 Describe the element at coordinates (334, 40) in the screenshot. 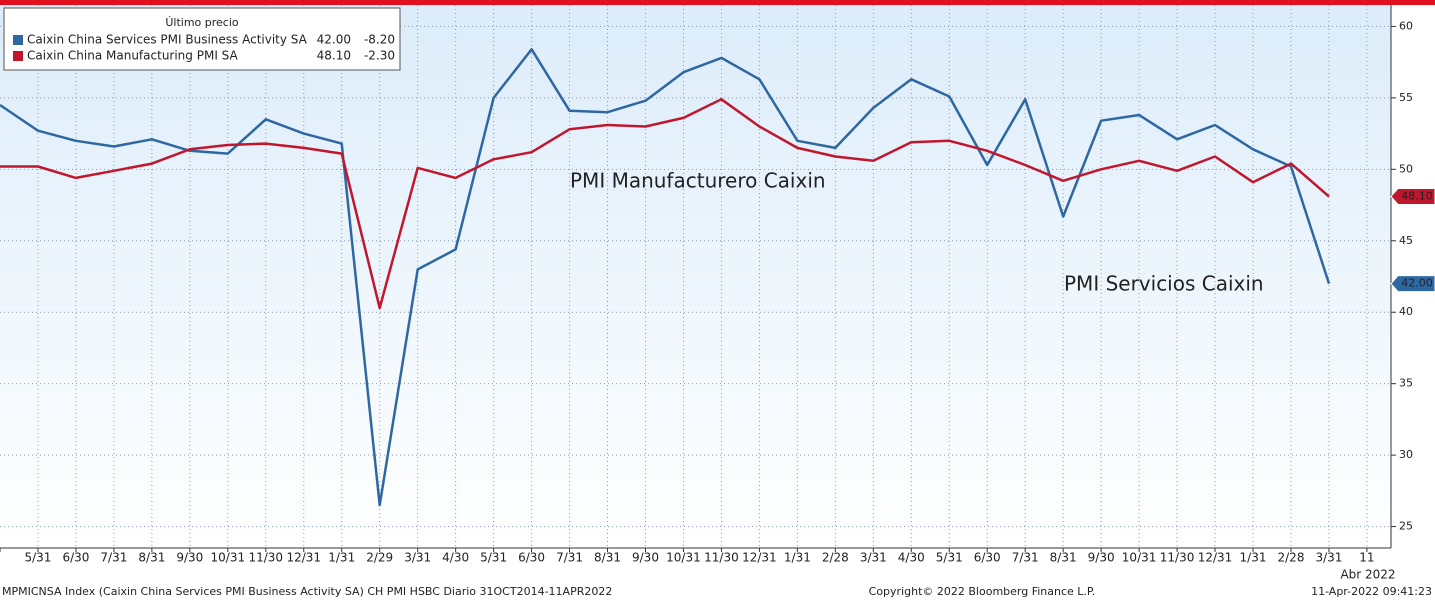

I see `legend-last-price: 42.00` at that location.